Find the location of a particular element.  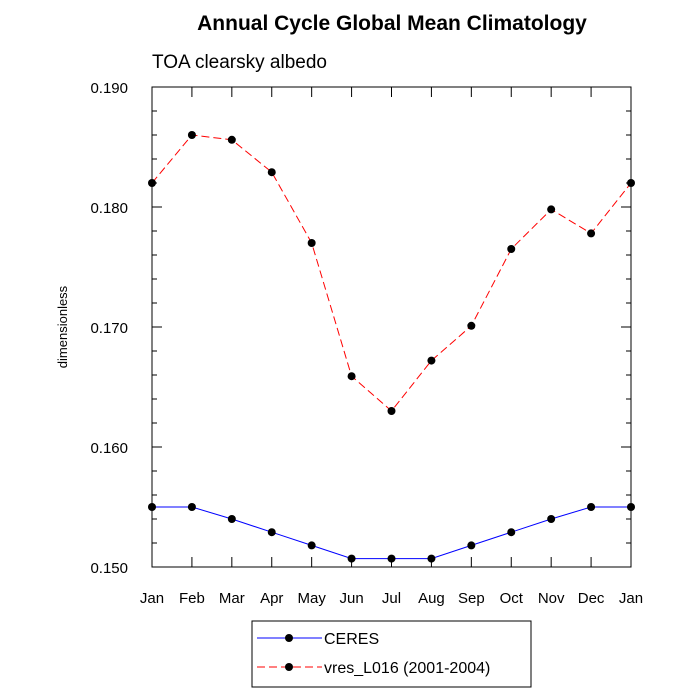

x-tick-label: Apr is located at coordinates (271, 598).